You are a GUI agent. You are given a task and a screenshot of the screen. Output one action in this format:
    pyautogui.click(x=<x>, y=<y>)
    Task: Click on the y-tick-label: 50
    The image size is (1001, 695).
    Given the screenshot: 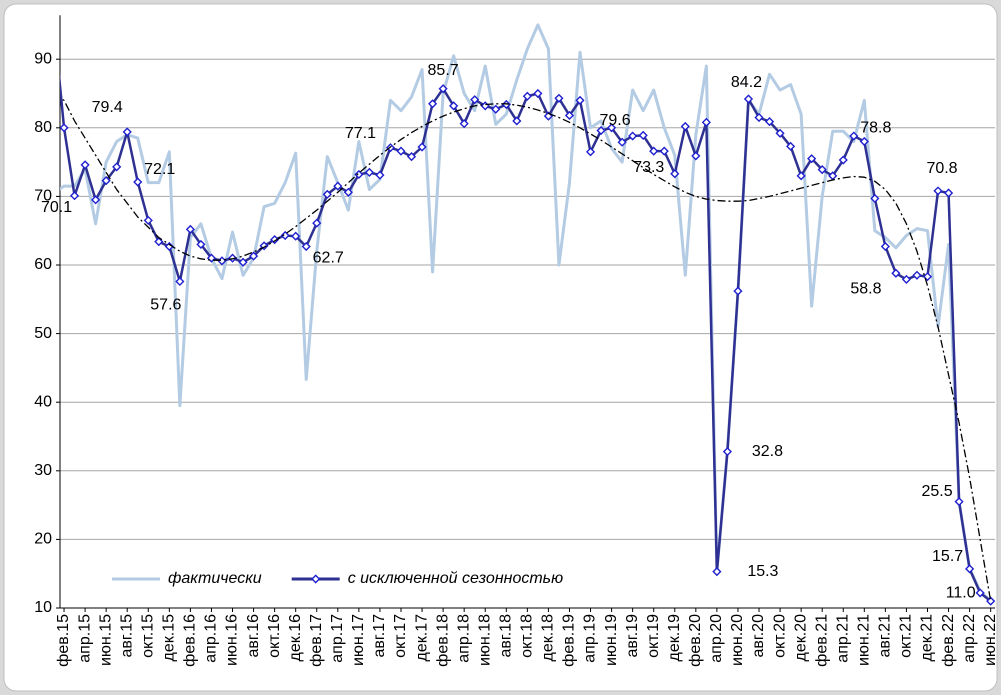 What is the action you would take?
    pyautogui.click(x=43, y=333)
    